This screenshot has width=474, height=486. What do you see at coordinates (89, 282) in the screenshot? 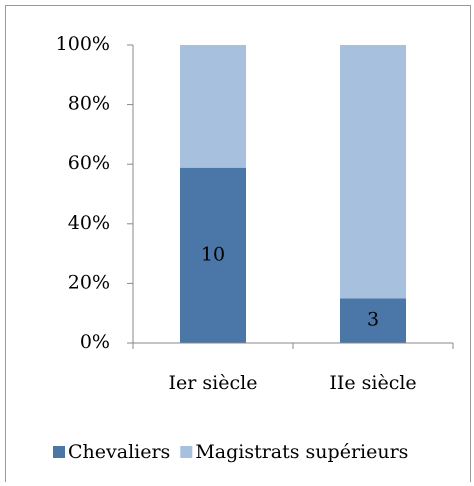
I see `y-tick-label: 20%` at bounding box center [89, 282].